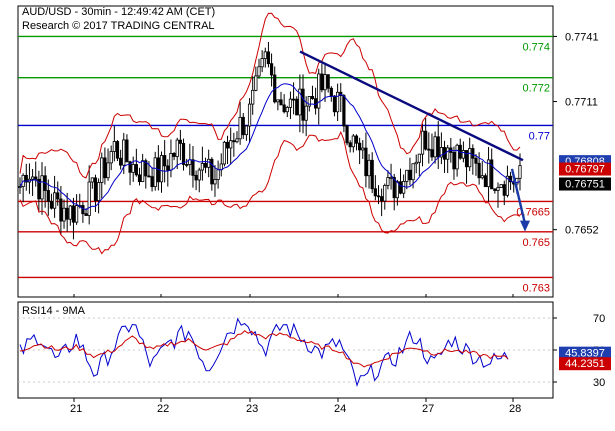 Image resolution: width=615 pixels, height=431 pixels. What do you see at coordinates (53, 311) in the screenshot?
I see `rsi-panel-title: RSI14 - 9MA` at bounding box center [53, 311].